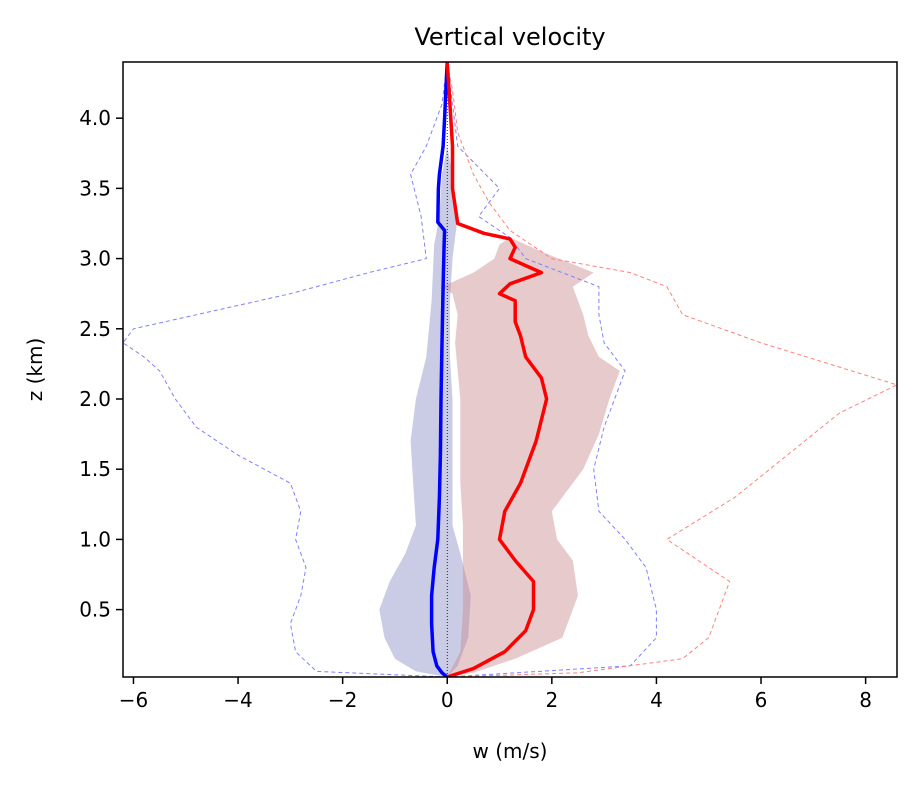 The width and height of the screenshot is (921, 785). Describe the element at coordinates (551, 700) in the screenshot. I see `x-tick-label: 2` at that location.